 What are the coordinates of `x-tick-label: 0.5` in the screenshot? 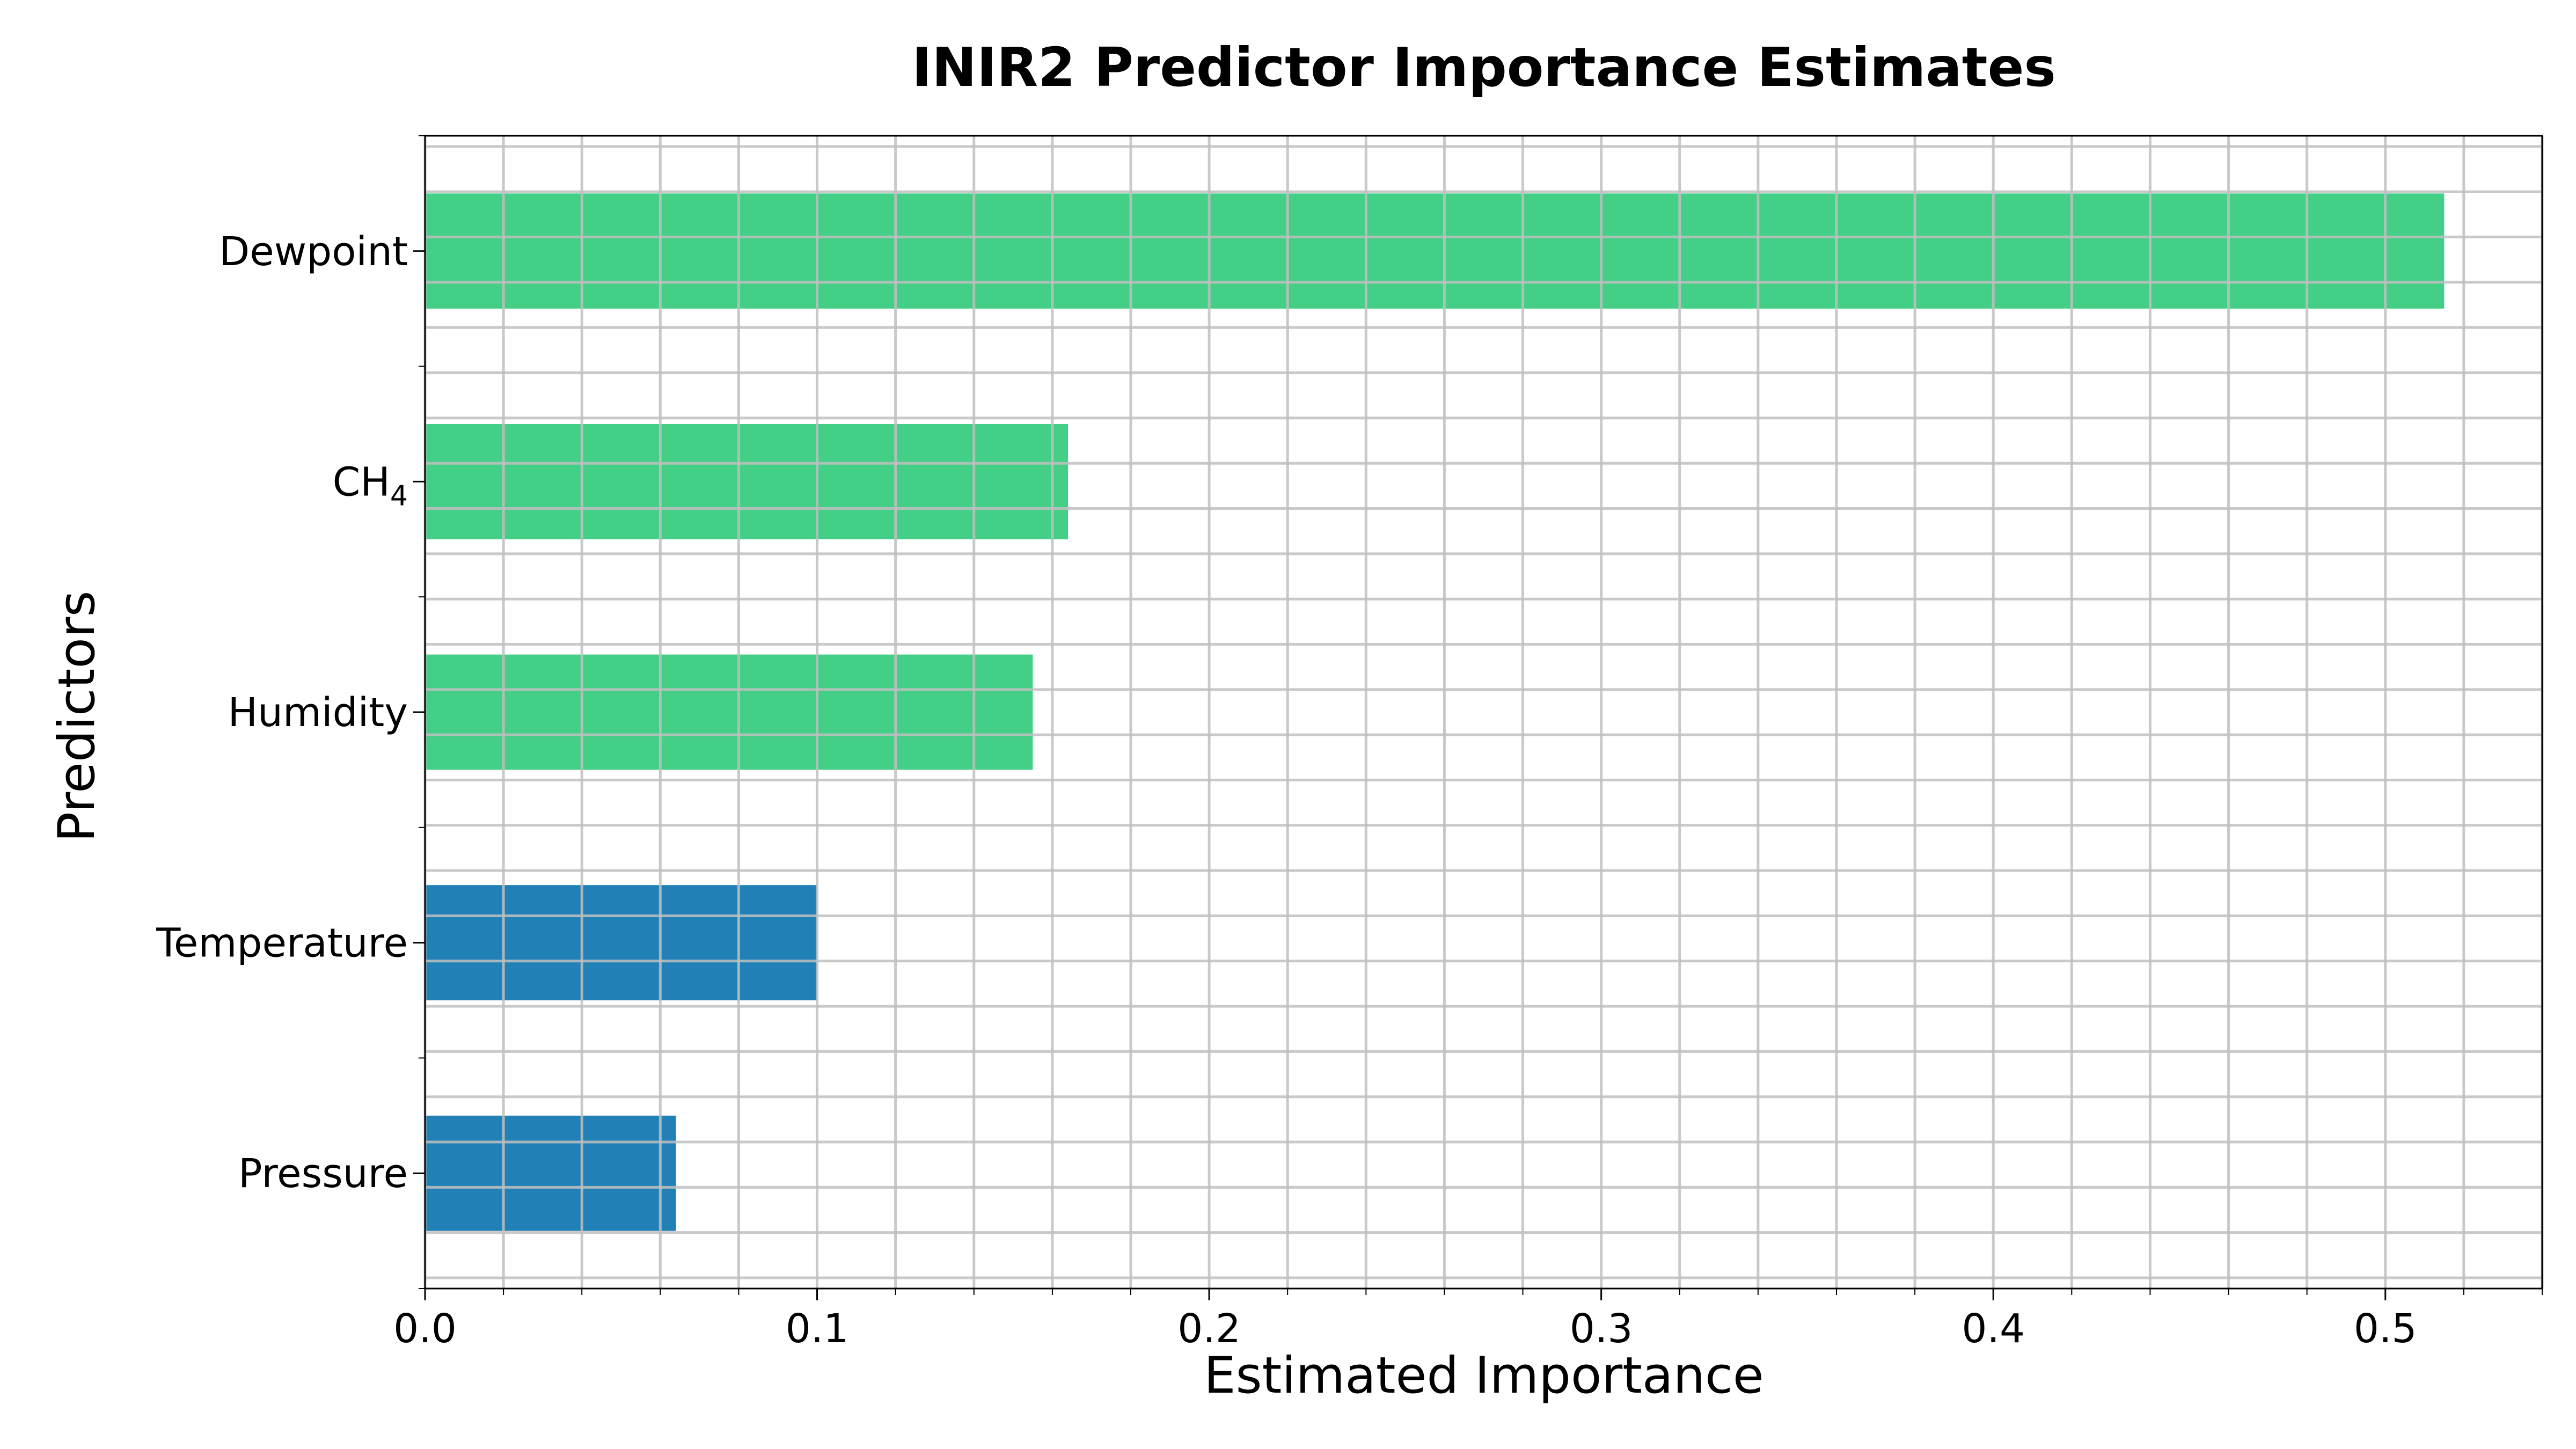 It's located at (2385, 1329).